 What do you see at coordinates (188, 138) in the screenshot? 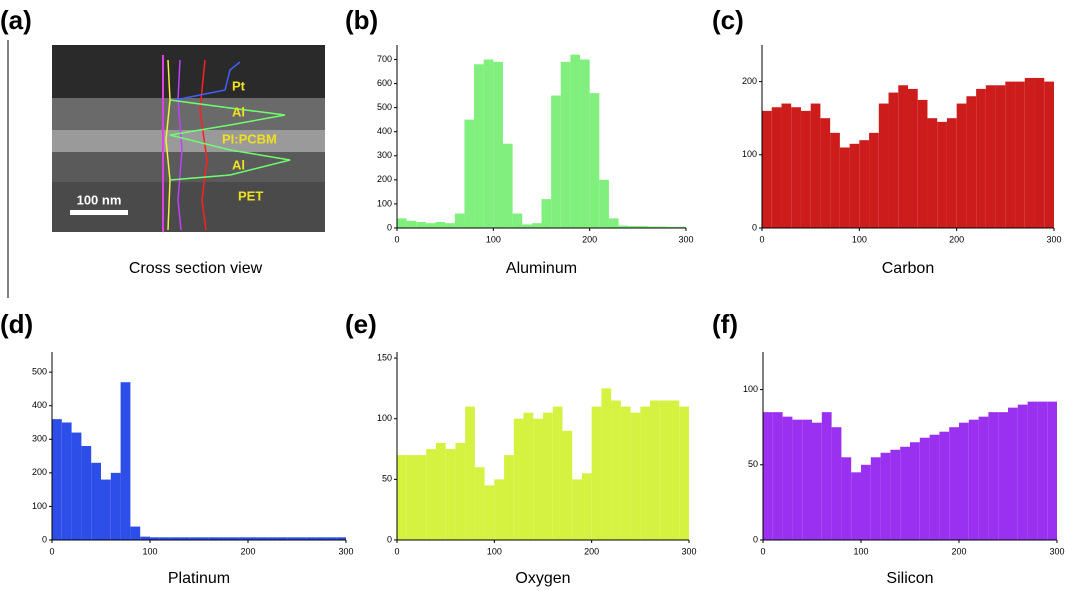
I see `micrograph` at bounding box center [188, 138].